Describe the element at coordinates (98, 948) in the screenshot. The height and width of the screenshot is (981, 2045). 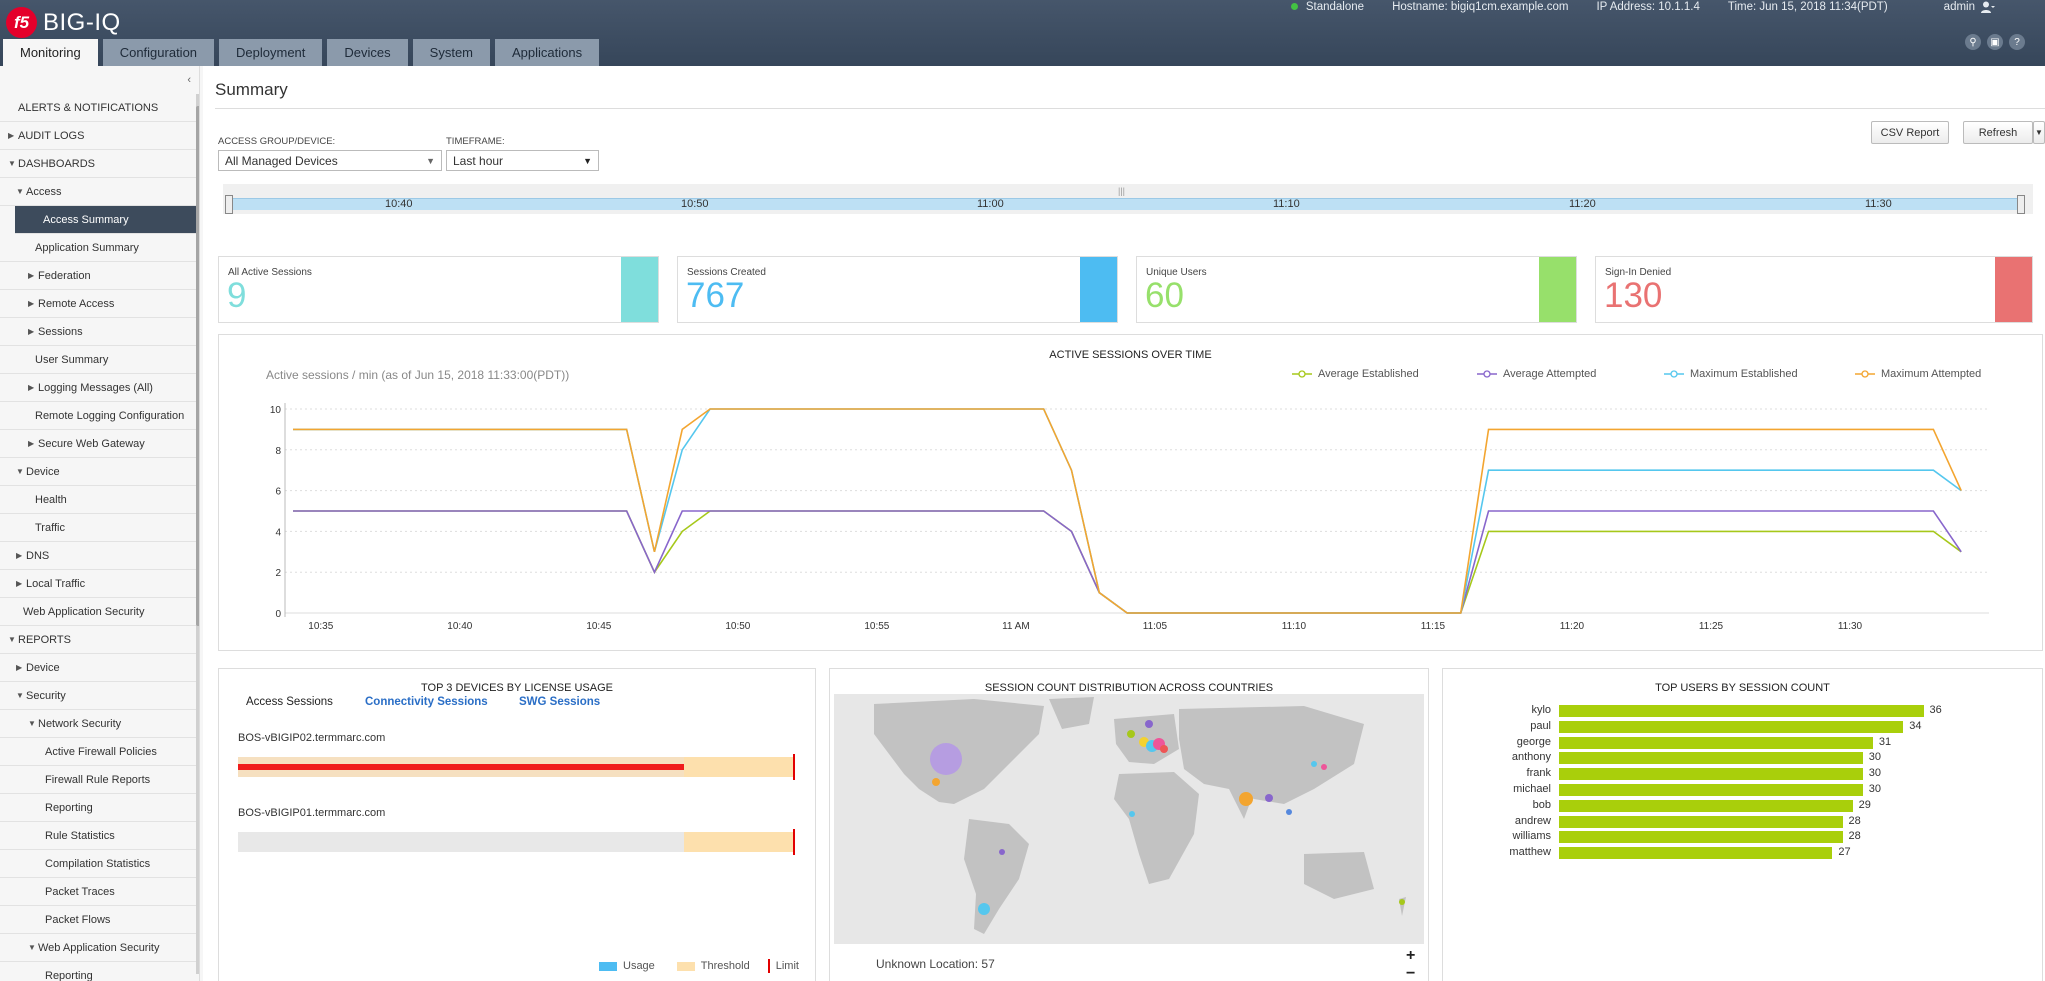
I see `sidebar-item: ▼ Web Application Security` at that location.